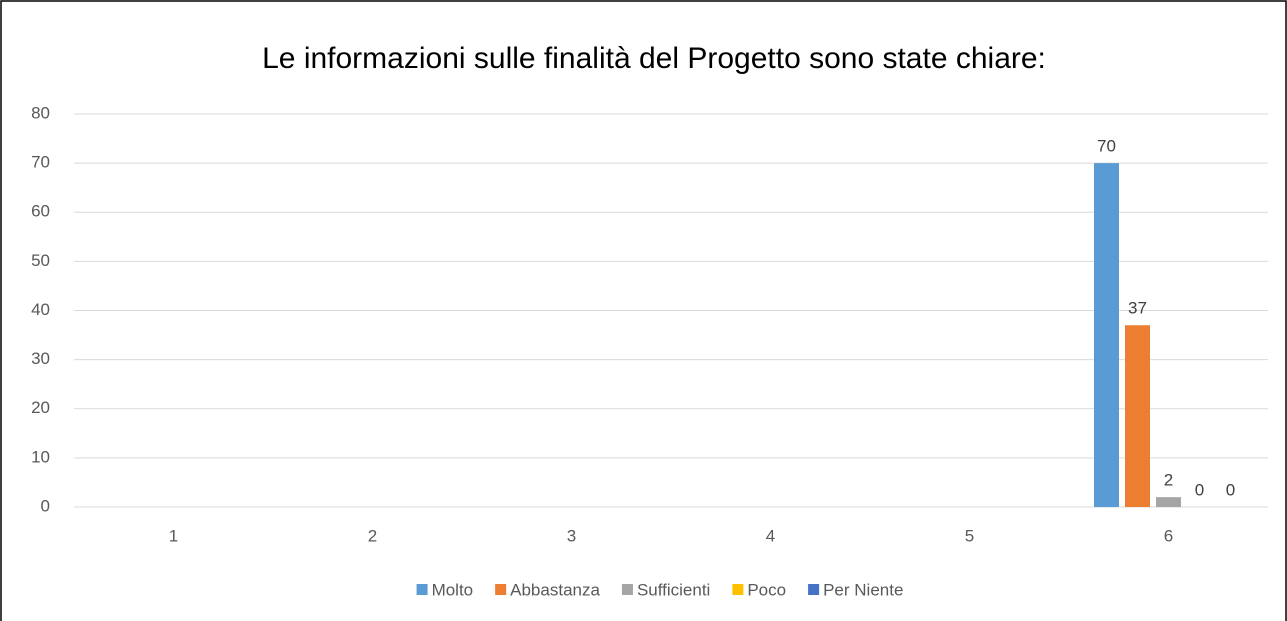 The image size is (1287, 621). I want to click on legend-label: Per Niente, so click(863, 589).